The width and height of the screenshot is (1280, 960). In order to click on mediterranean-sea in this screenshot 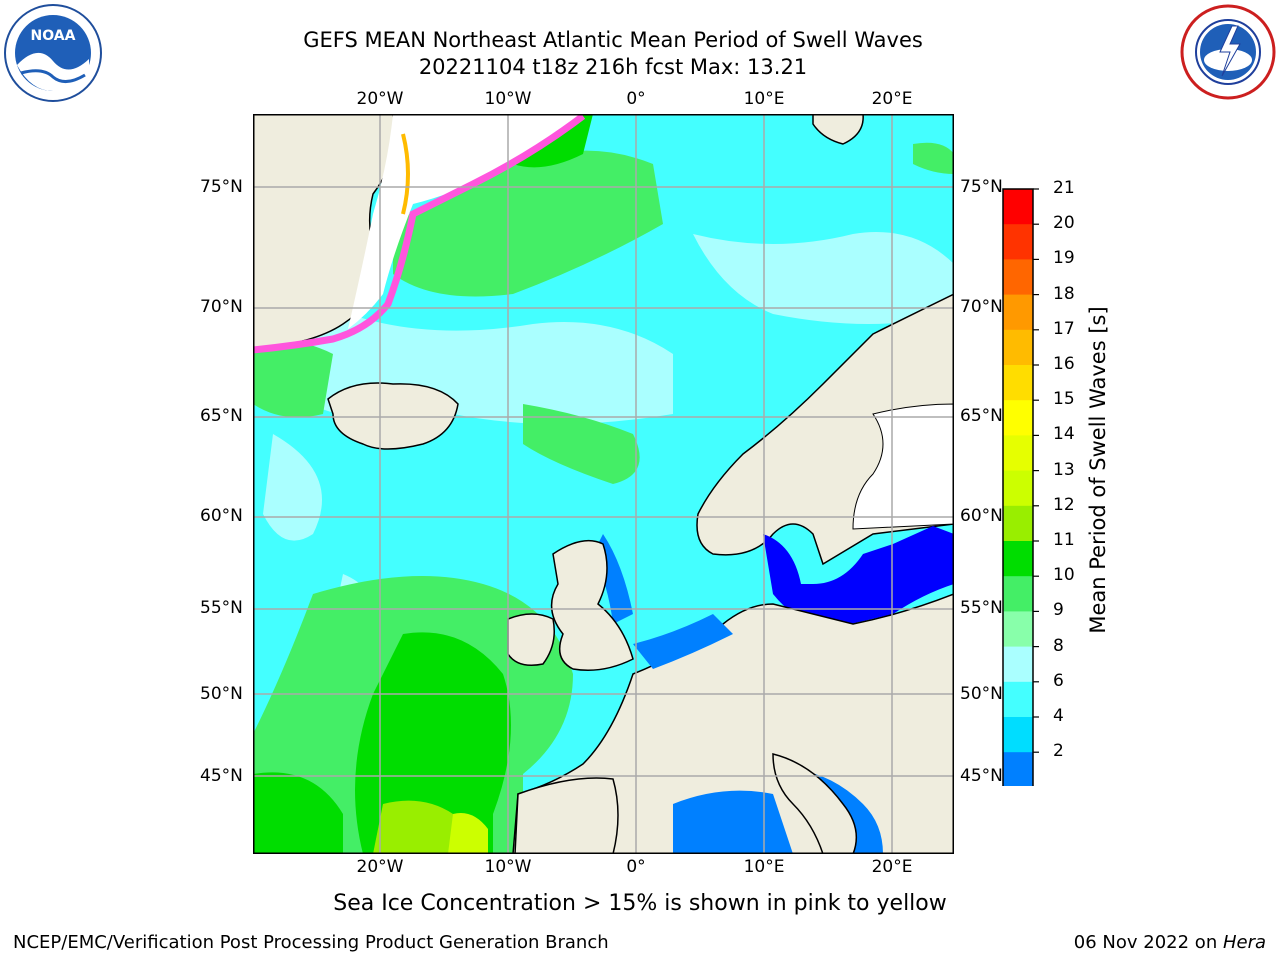, I will do `click(733, 822)`.